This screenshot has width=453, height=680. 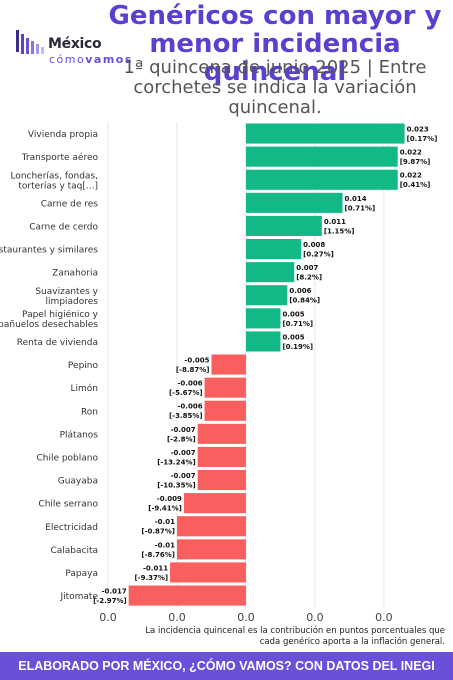 What do you see at coordinates (49, 319) in the screenshot?
I see `category-label: Papel higiénico y pañuelos desechables` at bounding box center [49, 319].